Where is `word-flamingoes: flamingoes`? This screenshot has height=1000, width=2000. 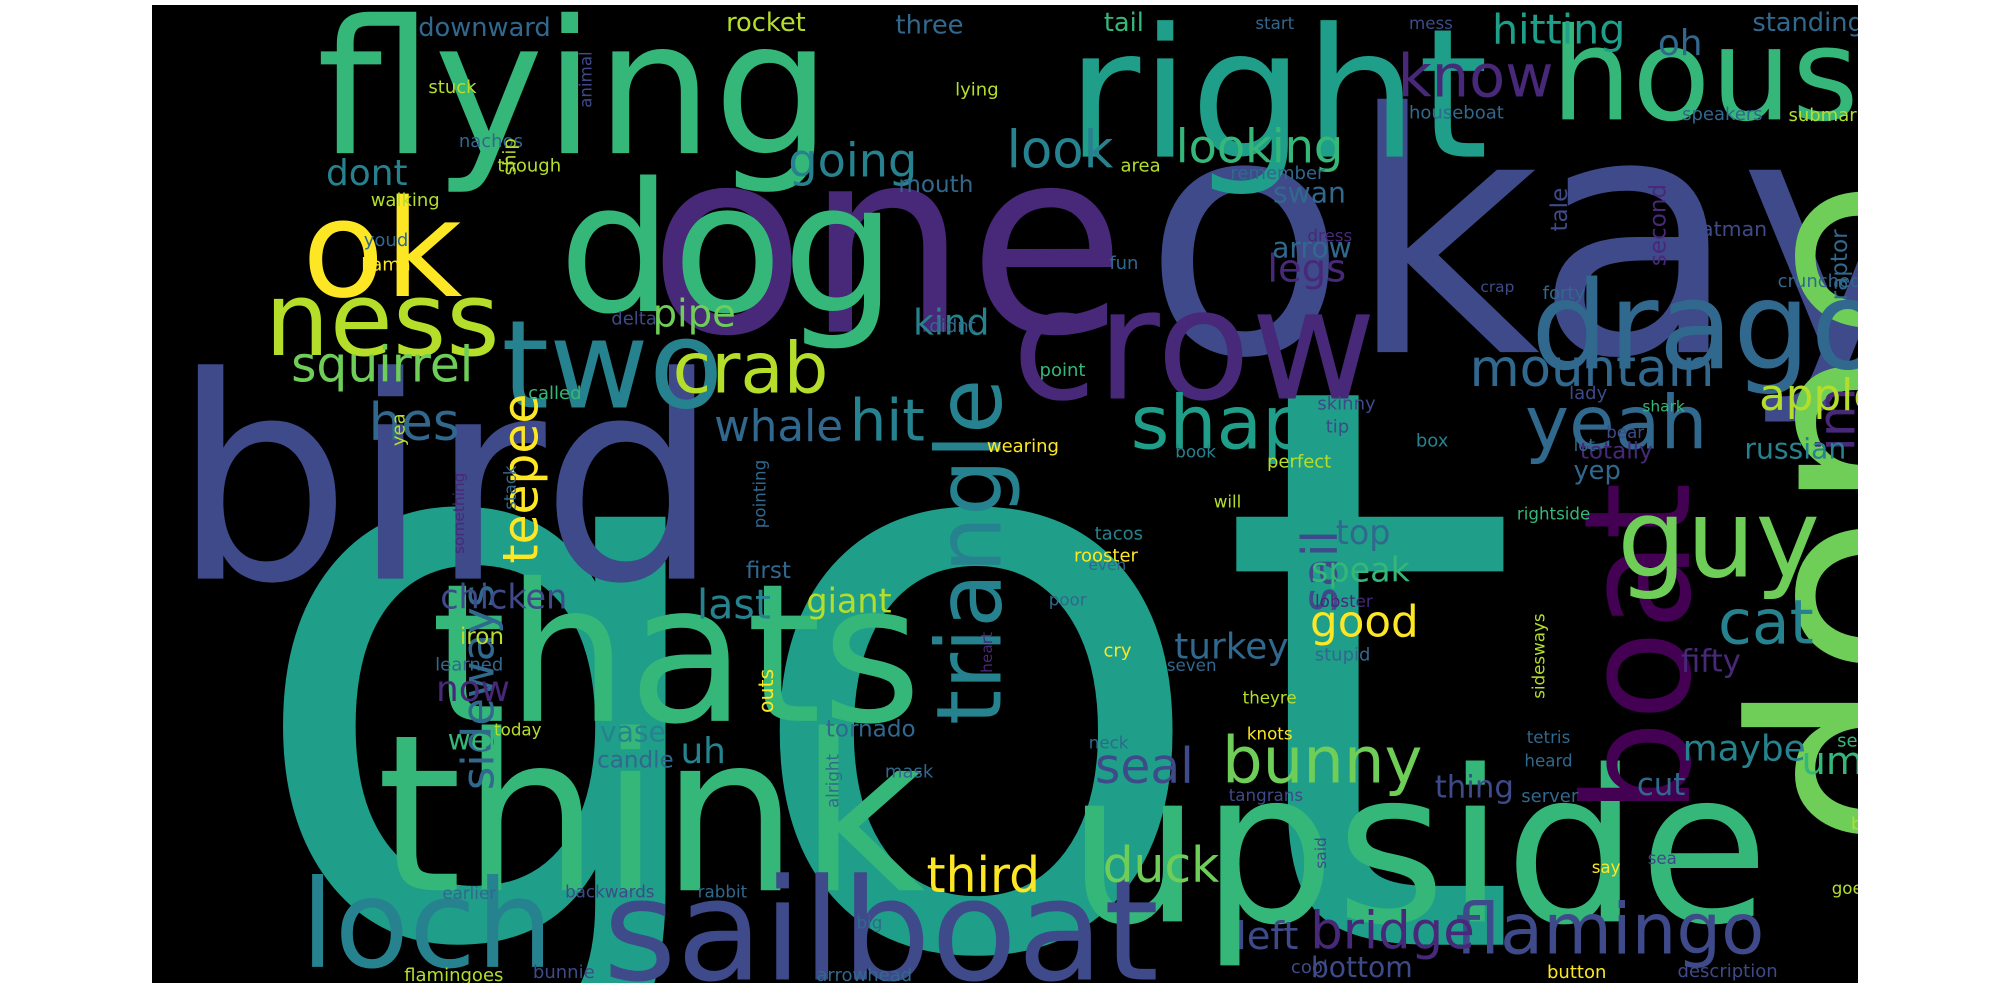 word-flamingoes: flamingoes is located at coordinates (453, 974).